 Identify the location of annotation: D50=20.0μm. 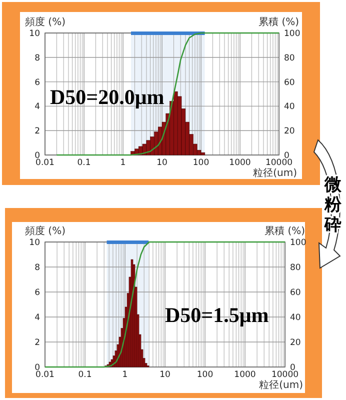
(107, 97).